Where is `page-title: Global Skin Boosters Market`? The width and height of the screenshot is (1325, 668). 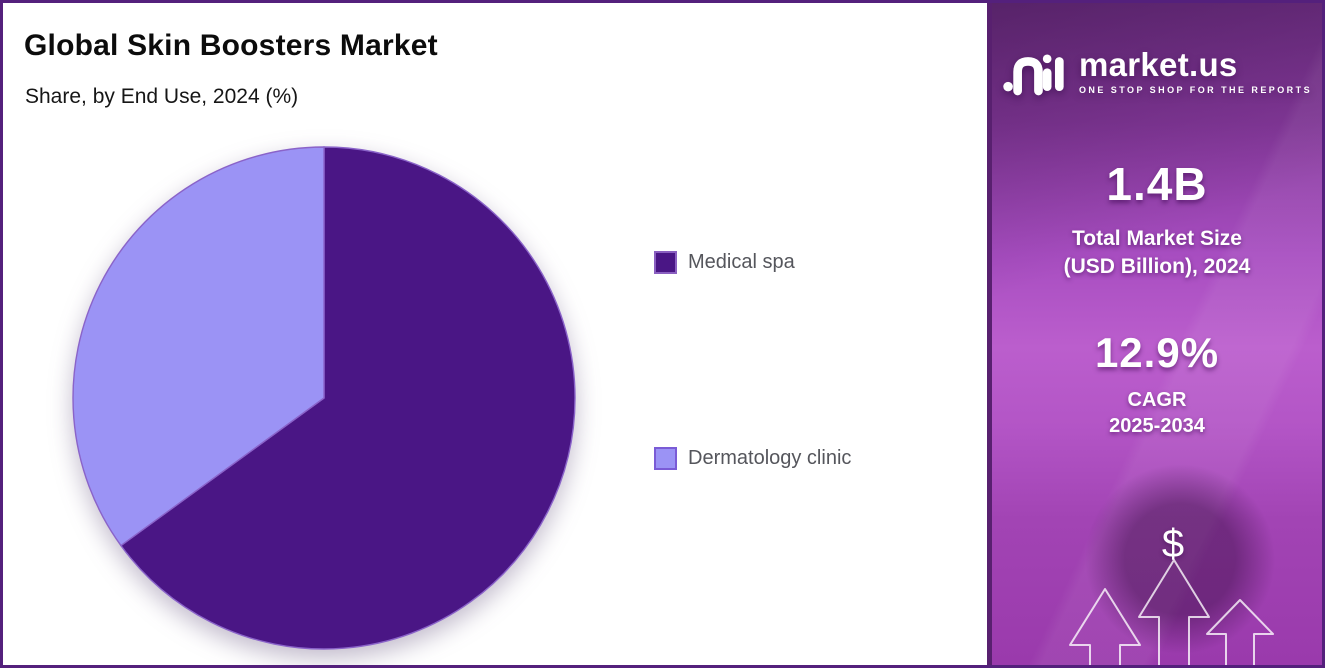
page-title: Global Skin Boosters Market is located at coordinates (231, 45).